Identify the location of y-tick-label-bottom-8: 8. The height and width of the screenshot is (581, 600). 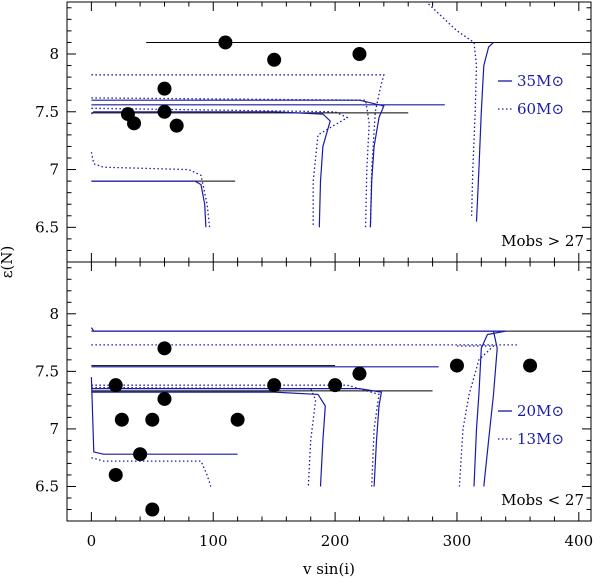
(54, 314).